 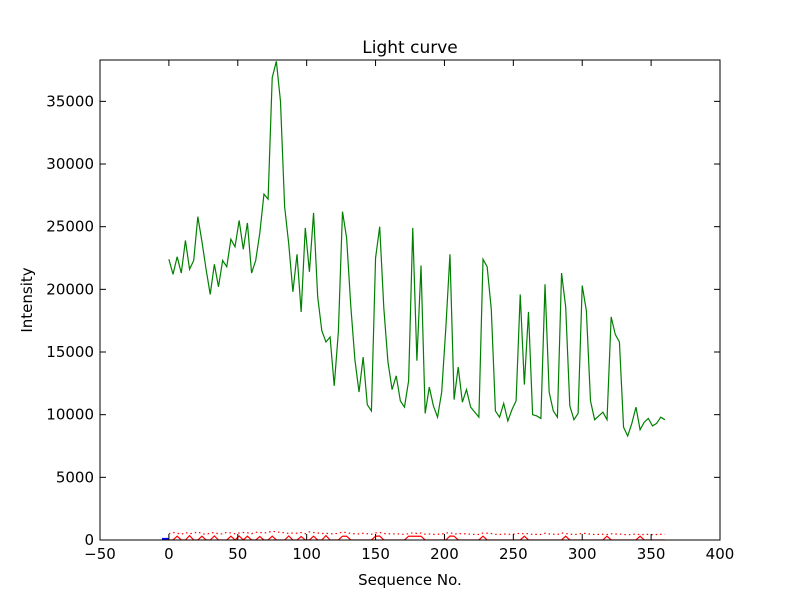 What do you see at coordinates (70, 415) in the screenshot?
I see `y-tick-label: 10000` at bounding box center [70, 415].